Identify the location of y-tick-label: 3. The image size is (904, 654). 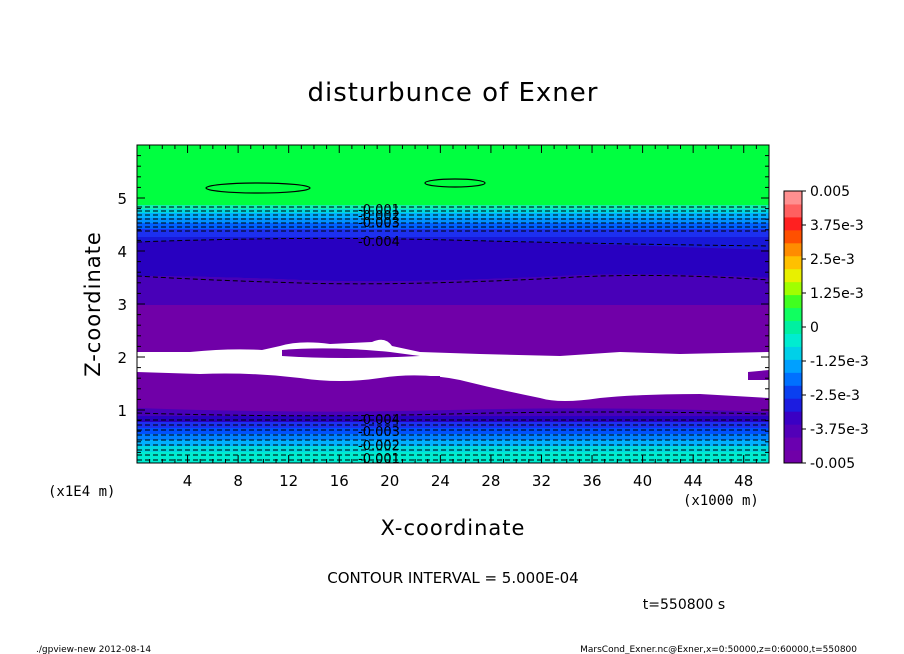
(122, 305).